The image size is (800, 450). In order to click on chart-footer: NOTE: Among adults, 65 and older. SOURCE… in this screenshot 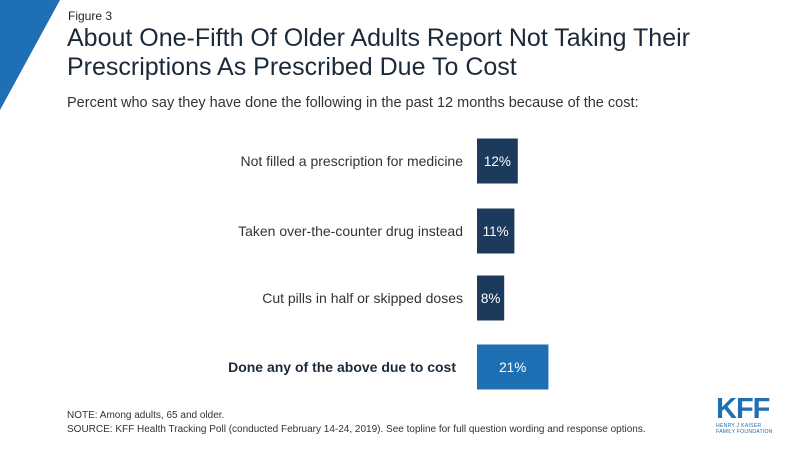, I will do `click(356, 423)`.